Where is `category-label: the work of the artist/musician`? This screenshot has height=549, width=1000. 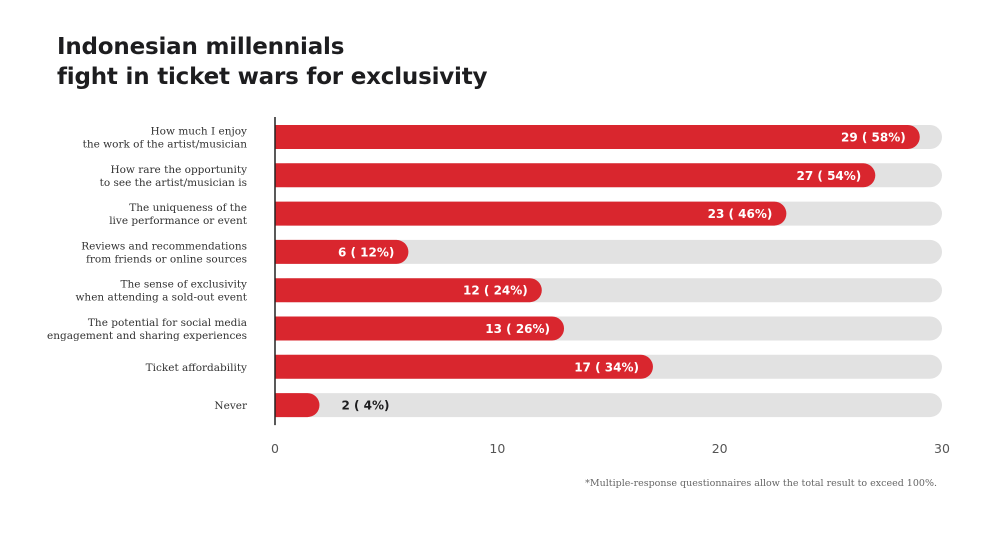
category-label: the work of the artist/musician is located at coordinates (165, 145).